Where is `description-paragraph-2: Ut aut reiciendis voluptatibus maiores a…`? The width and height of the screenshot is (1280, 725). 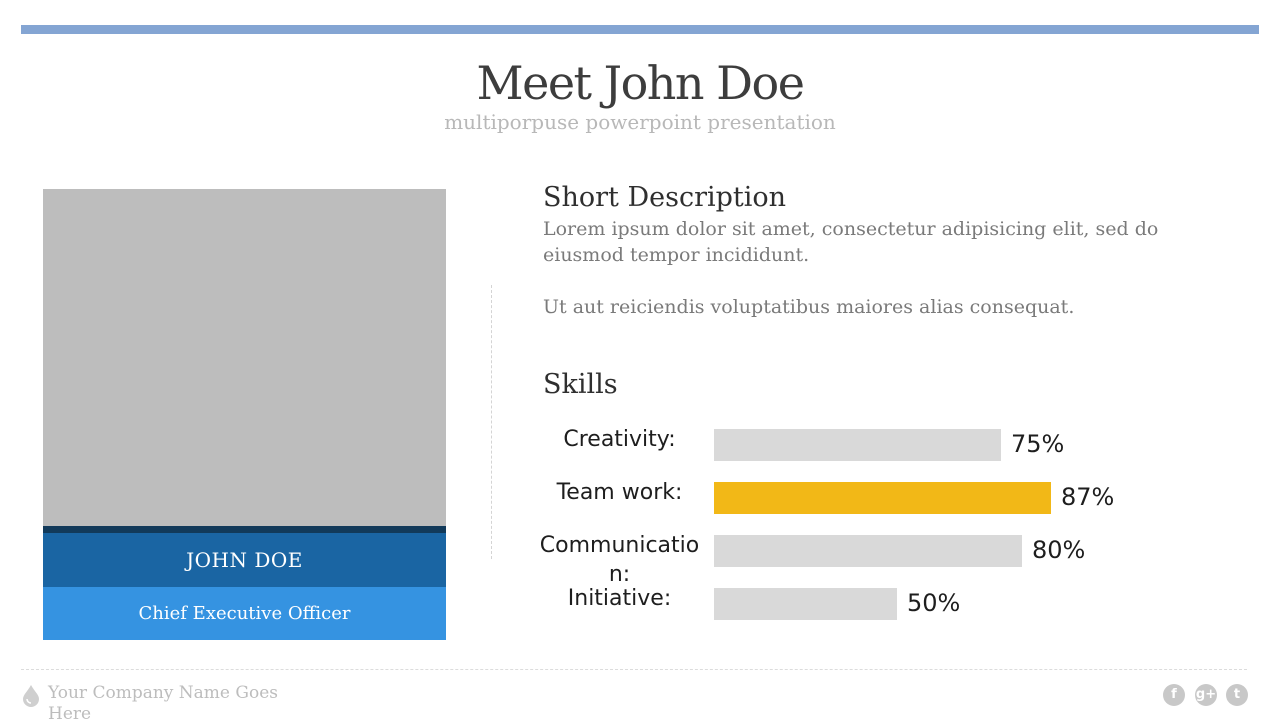 description-paragraph-2: Ut aut reiciendis voluptatibus maiores a… is located at coordinates (809, 307).